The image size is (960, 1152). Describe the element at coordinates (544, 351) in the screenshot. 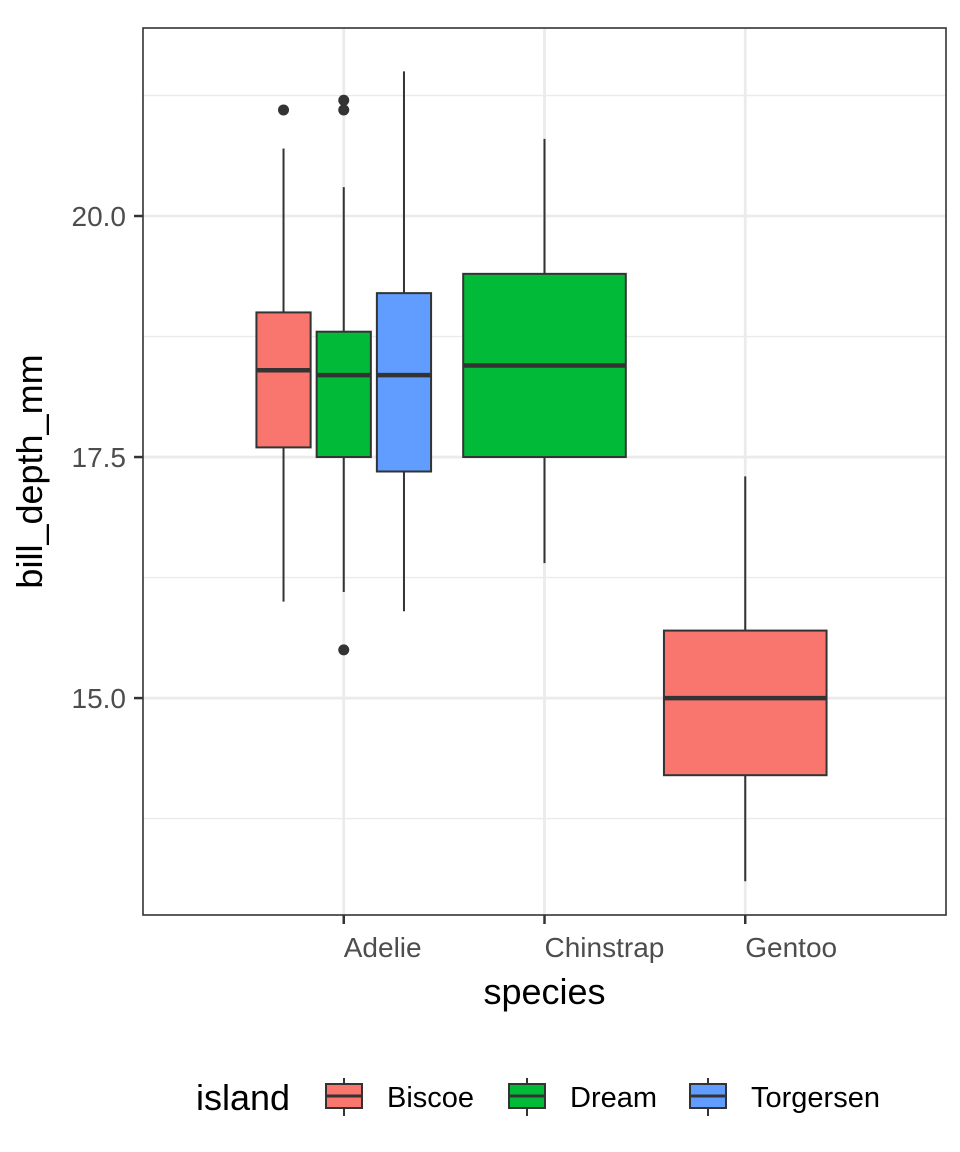

I see `box-chinstrap-dream` at that location.